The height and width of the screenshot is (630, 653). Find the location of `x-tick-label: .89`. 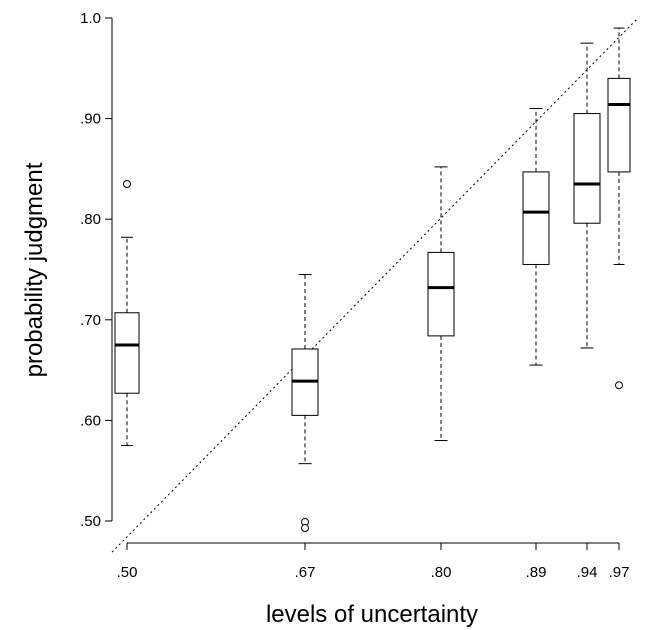

x-tick-label: .89 is located at coordinates (536, 572).